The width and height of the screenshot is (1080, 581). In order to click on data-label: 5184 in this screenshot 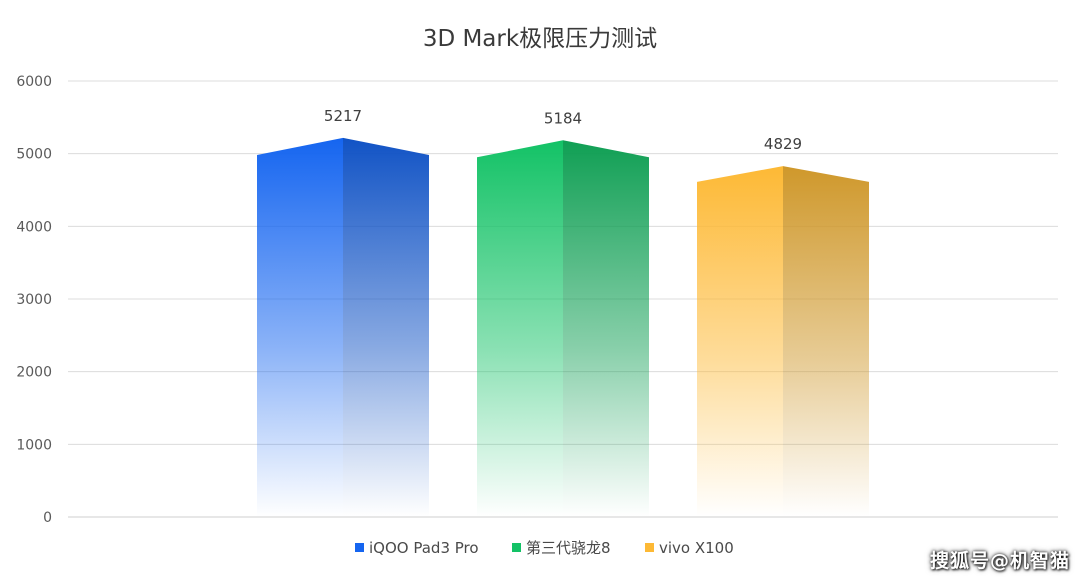, I will do `click(563, 118)`.